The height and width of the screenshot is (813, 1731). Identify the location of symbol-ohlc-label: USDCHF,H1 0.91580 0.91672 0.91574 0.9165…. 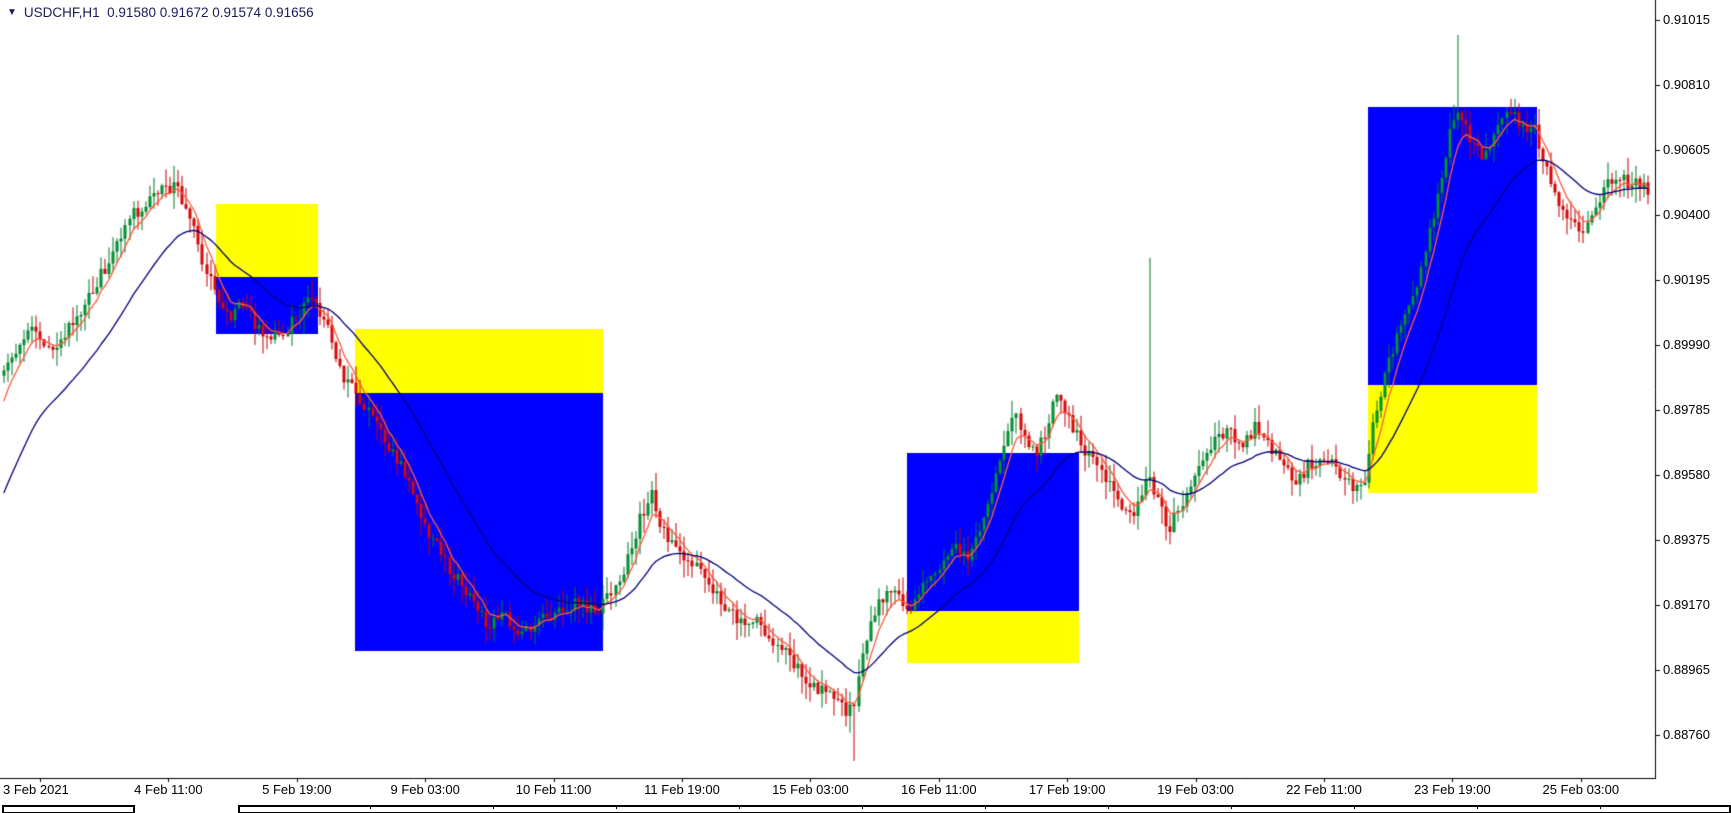
(168, 12).